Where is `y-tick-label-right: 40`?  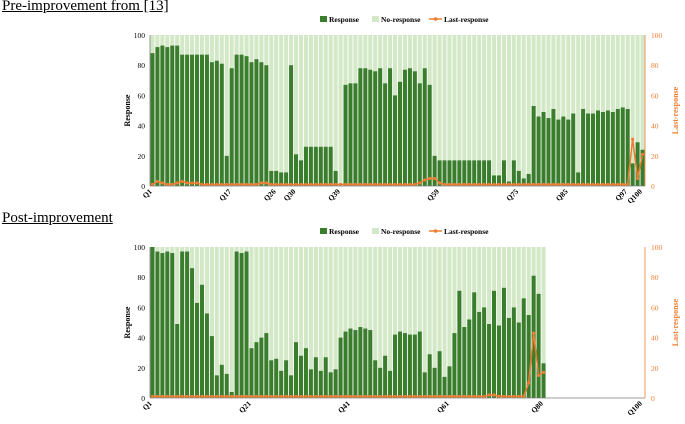 y-tick-label-right: 40 is located at coordinates (655, 126).